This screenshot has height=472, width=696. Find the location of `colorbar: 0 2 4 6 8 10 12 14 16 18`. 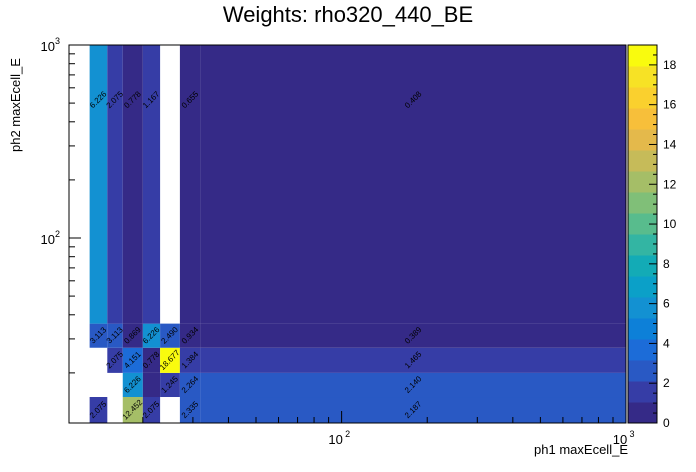

colorbar: 0 2 4 6 8 10 12 14 16 18 is located at coordinates (652, 237).